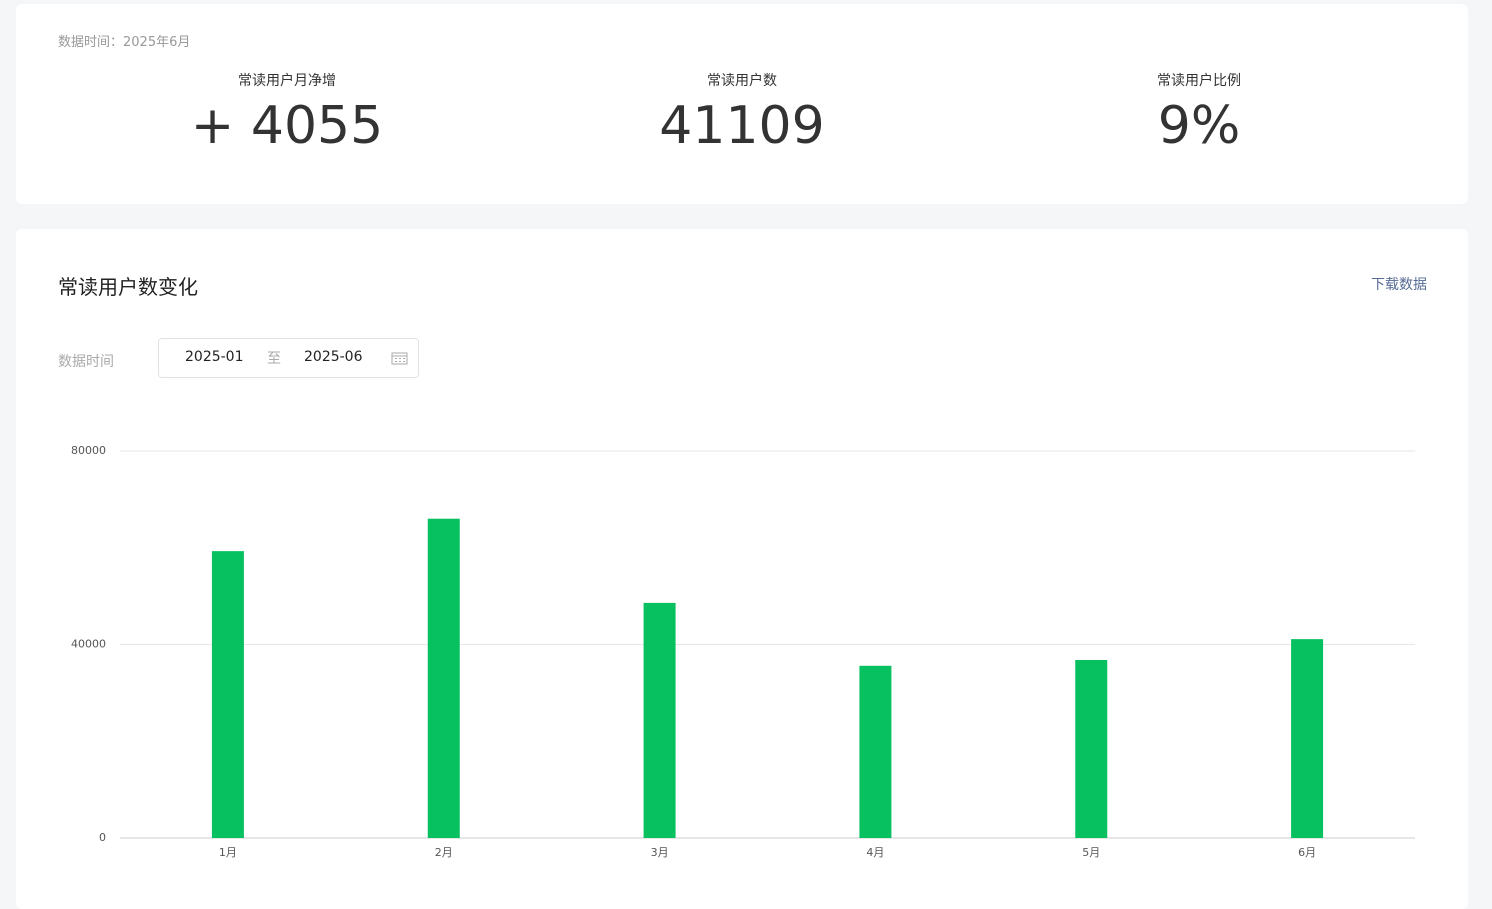  What do you see at coordinates (124, 42) in the screenshot?
I see `data-time: 数据时间：2025年6月` at bounding box center [124, 42].